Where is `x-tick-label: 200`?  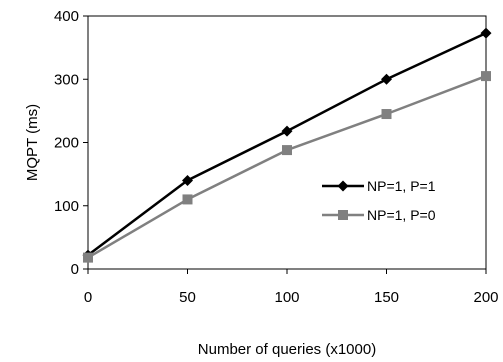 x-tick-label: 200 is located at coordinates (485, 297).